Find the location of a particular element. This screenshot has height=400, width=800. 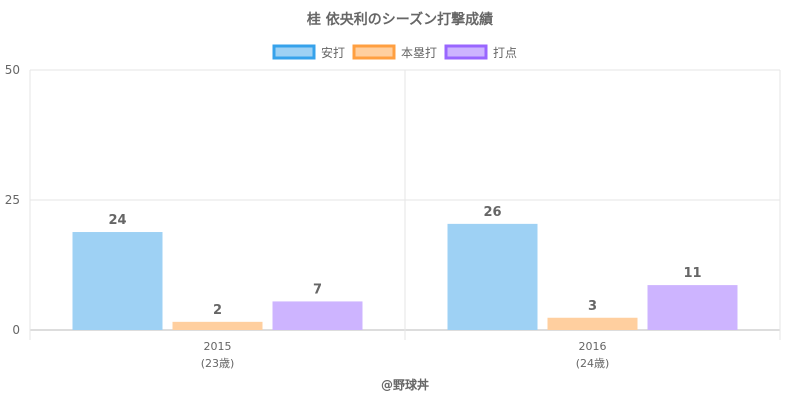

y-axis-ticks: 0 25 50 is located at coordinates (12, 200).